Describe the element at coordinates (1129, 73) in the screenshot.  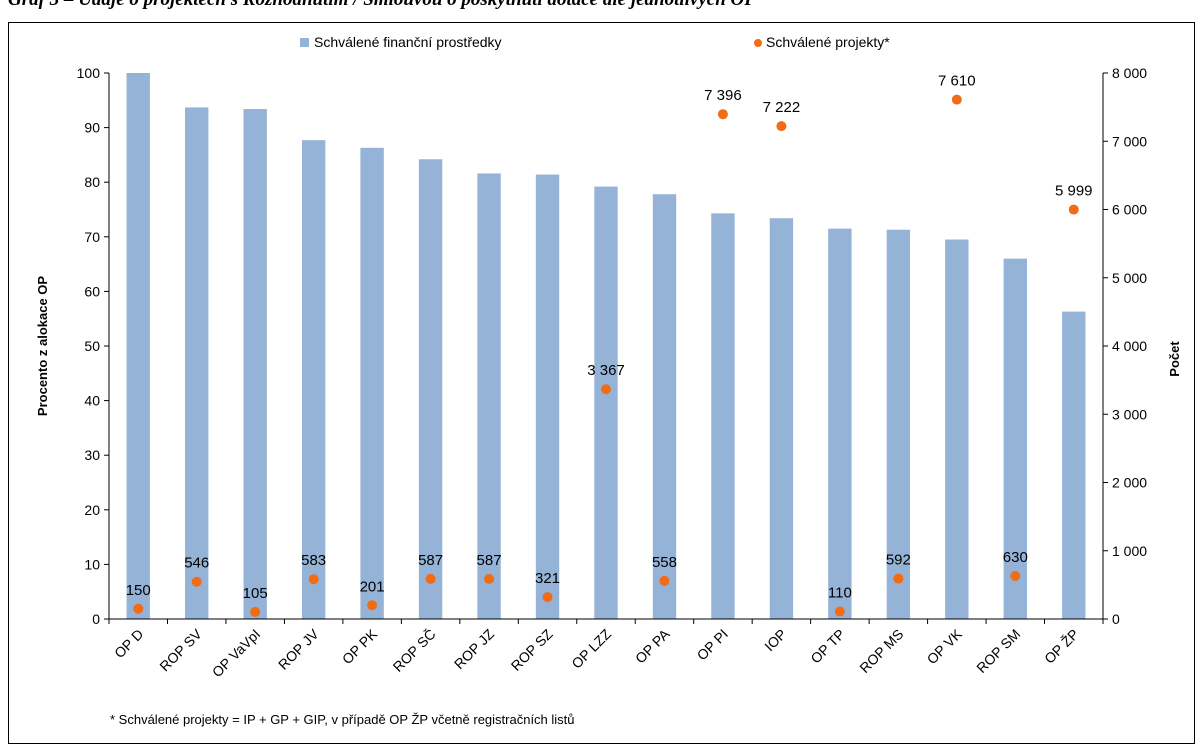
I see `y2-tick-label: 8 000` at that location.